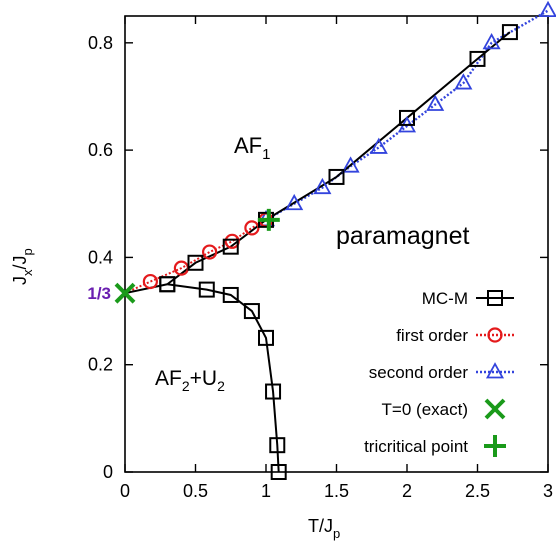 The height and width of the screenshot is (546, 556). What do you see at coordinates (248, 145) in the screenshot?
I see `region-af1-main: AF` at bounding box center [248, 145].